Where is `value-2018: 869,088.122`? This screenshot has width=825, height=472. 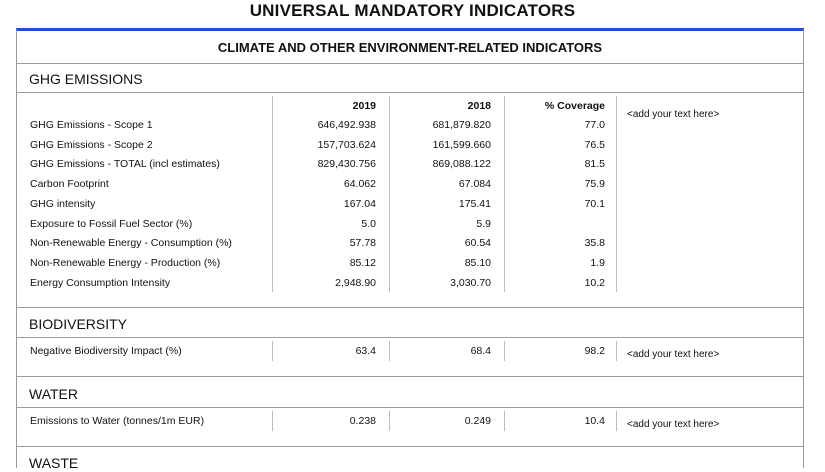 value-2018: 869,088.122 is located at coordinates (461, 164).